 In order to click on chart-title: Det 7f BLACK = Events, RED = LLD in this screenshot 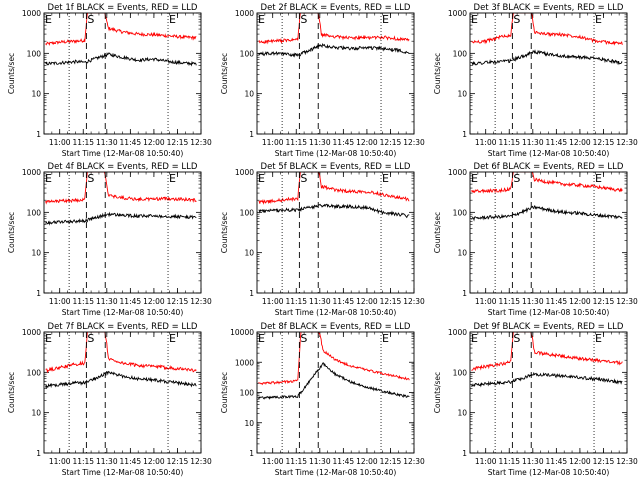, I will do `click(123, 327)`.